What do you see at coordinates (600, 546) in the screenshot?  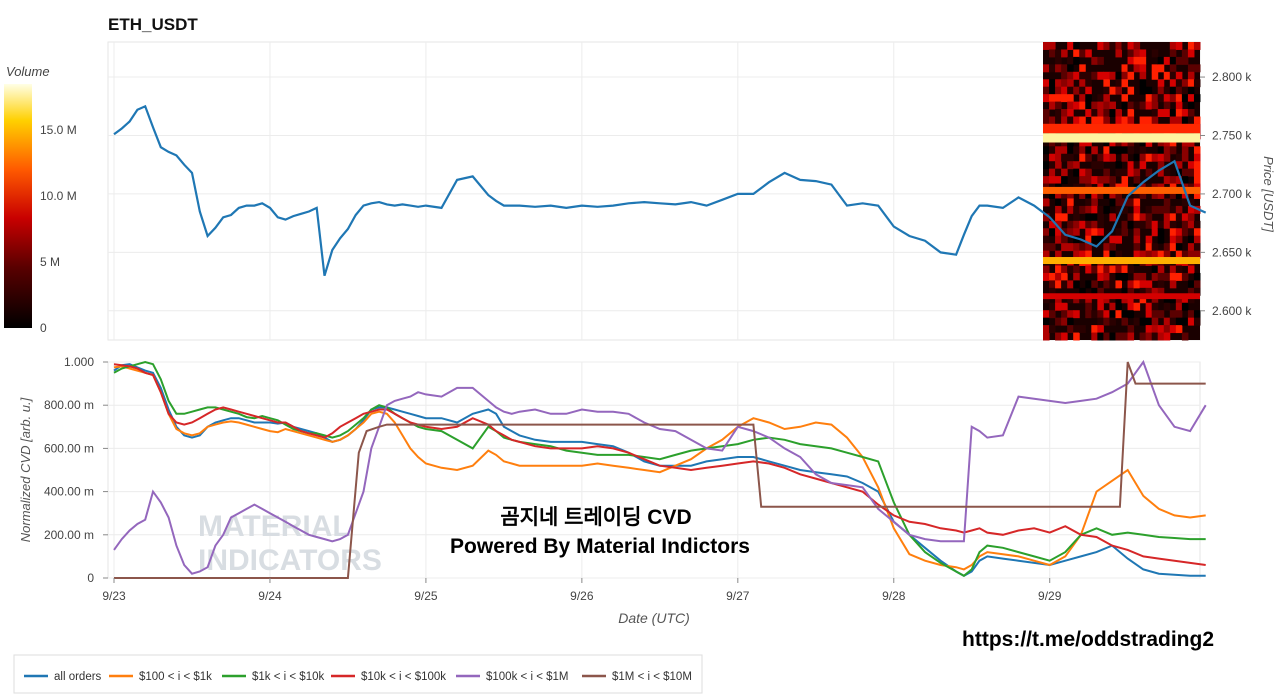 I see `overlay-subtitle: Powered By Material Indictors` at bounding box center [600, 546].